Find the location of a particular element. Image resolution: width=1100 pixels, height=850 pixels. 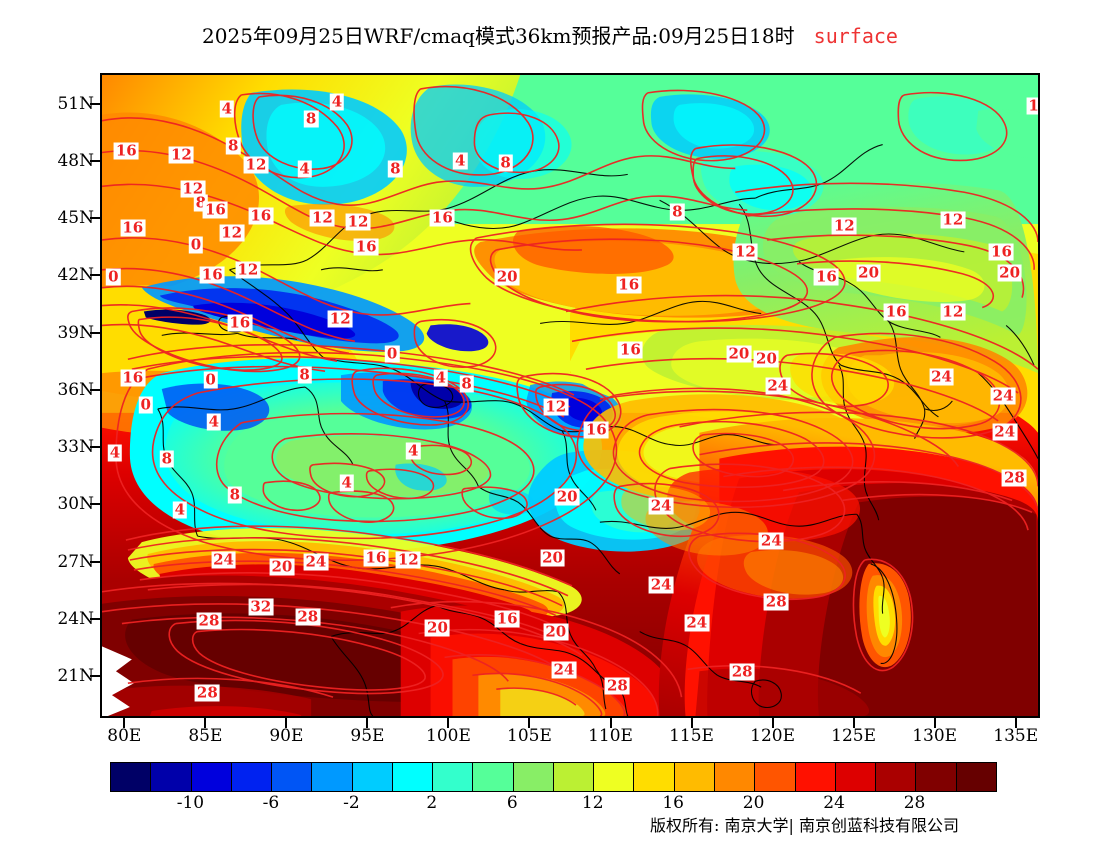

y-axis-label: 48N is located at coordinates (75, 160).